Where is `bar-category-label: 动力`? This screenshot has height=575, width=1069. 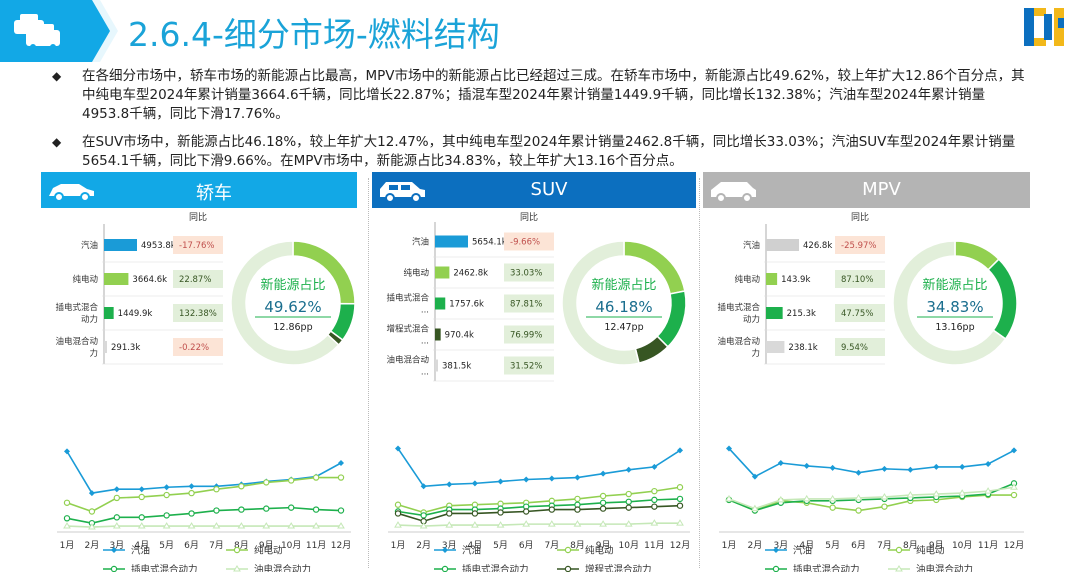 bar-category-label: 动力 is located at coordinates (751, 319).